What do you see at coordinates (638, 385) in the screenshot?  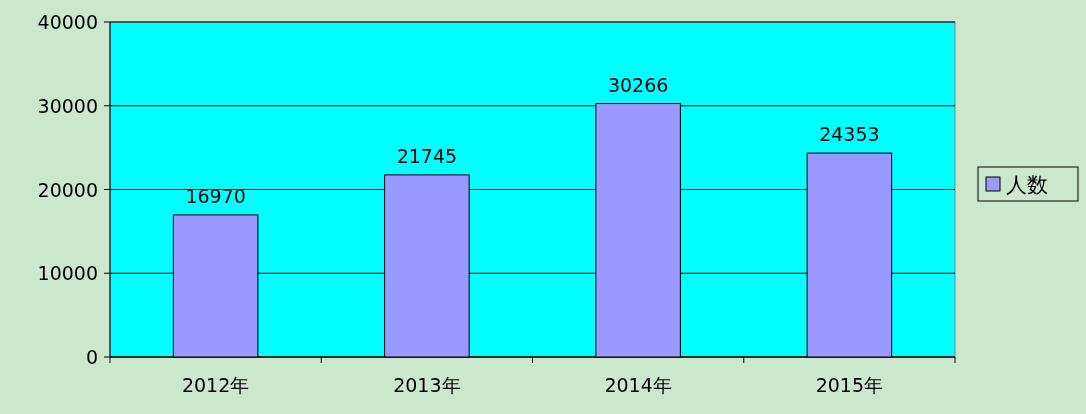 I see `x-tick-label: 2014年` at bounding box center [638, 385].